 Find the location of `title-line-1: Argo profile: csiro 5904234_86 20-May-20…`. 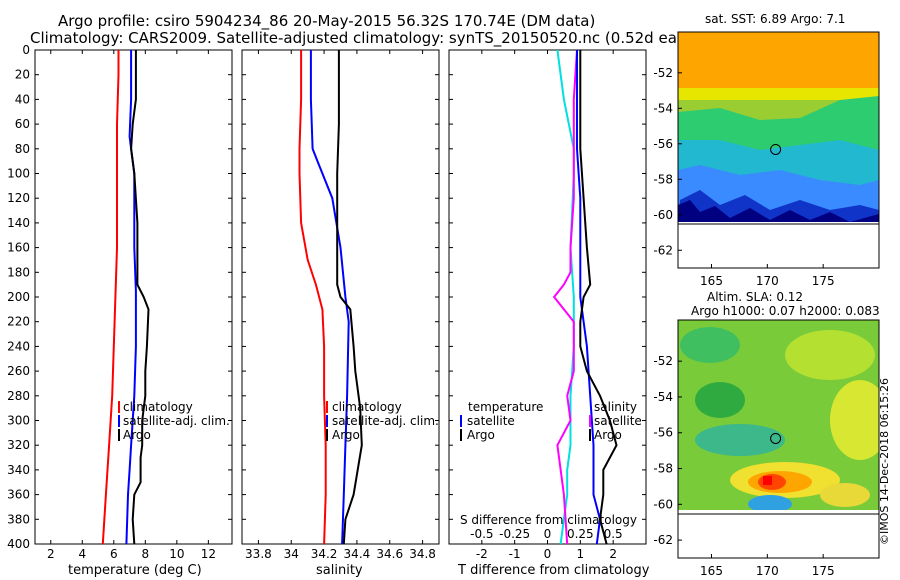

title-line-1: Argo profile: csiro 5904234_86 20-May-20… is located at coordinates (326, 21).